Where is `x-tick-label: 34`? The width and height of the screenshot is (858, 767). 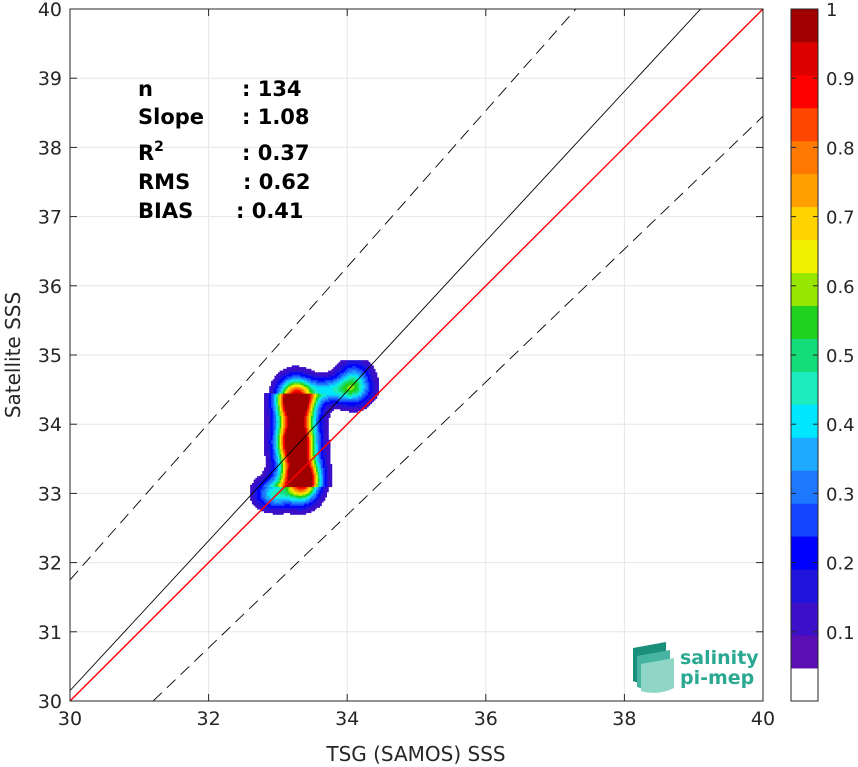
x-tick-label: 34 is located at coordinates (347, 719).